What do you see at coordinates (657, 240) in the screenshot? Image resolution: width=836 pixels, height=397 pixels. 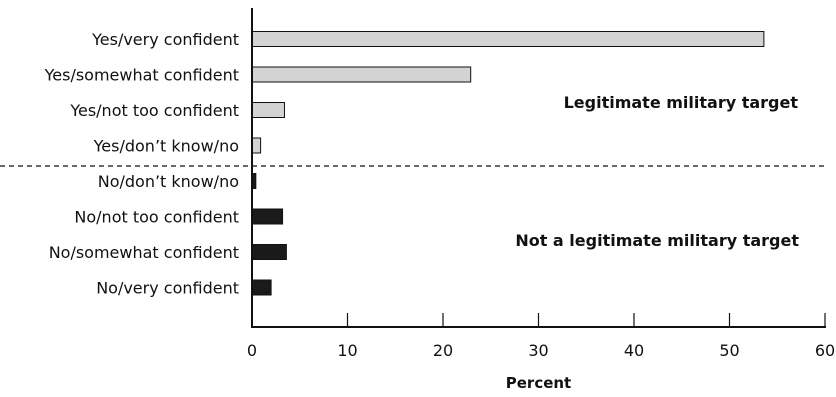 I see `annotation-not-legitimate: Not a legitimate military target` at bounding box center [657, 240].